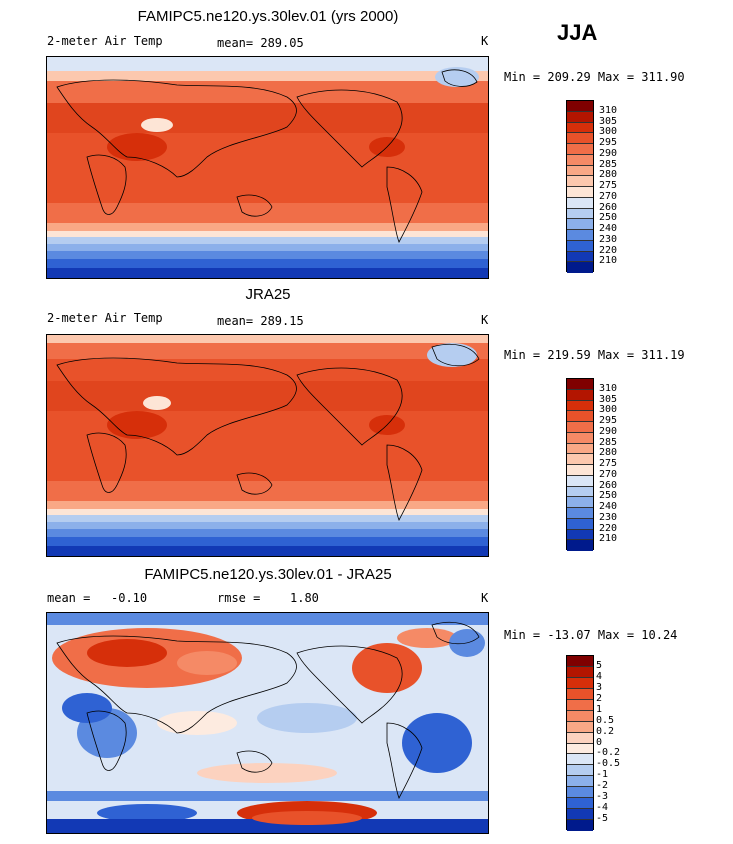 The height and width of the screenshot is (844, 733). Describe the element at coordinates (608, 764) in the screenshot. I see `colorbar-tick-label: -0.5` at that location.